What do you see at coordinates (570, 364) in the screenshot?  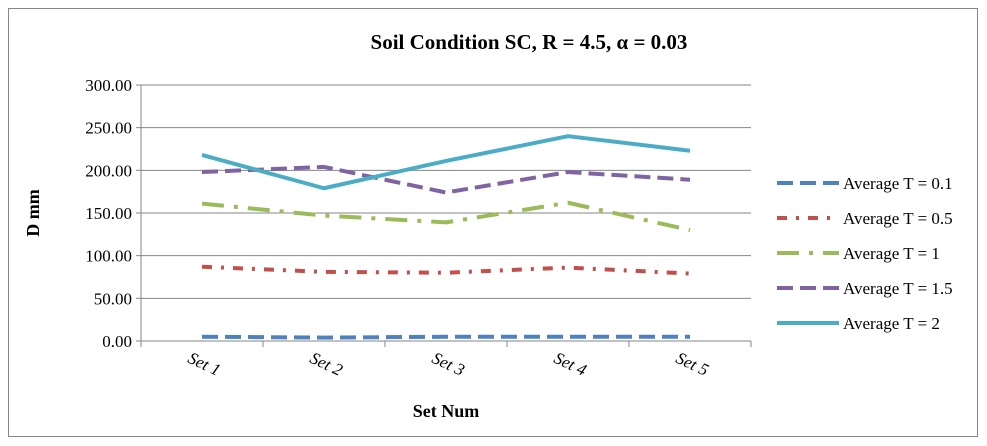 I see `x-tick-label: Set 4` at bounding box center [570, 364].